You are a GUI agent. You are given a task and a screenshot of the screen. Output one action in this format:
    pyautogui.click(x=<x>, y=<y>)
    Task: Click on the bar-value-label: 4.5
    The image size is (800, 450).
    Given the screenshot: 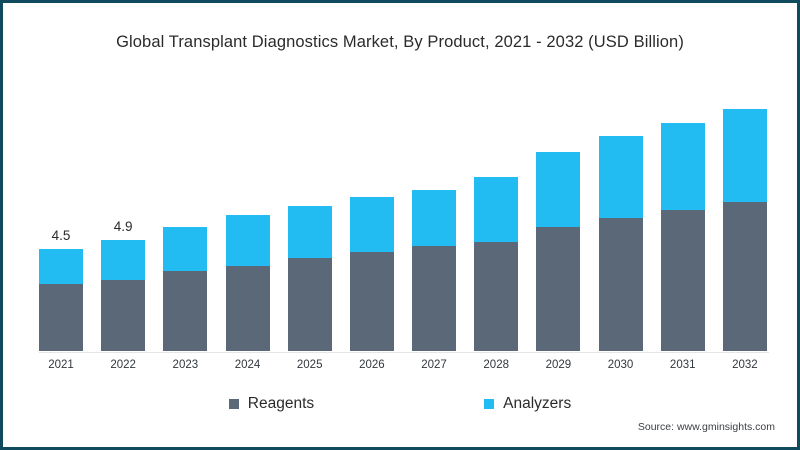 What is the action you would take?
    pyautogui.click(x=61, y=236)
    